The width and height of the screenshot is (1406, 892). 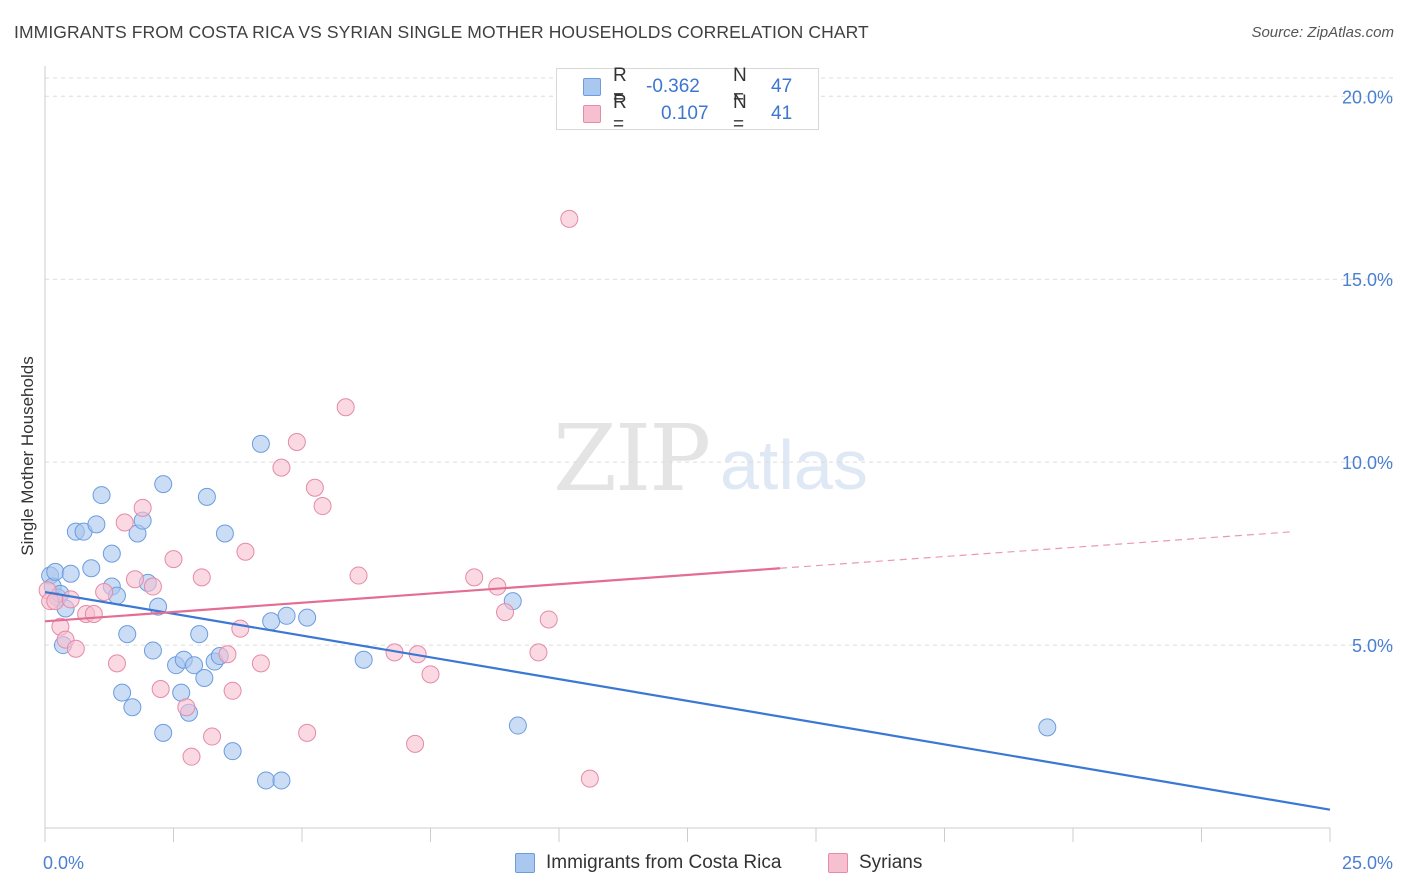 I want to click on legend-n-value: 41, so click(x=782, y=113).